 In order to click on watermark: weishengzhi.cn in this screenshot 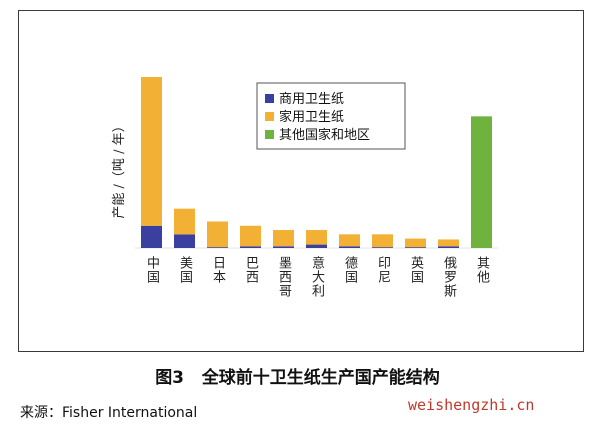, I will do `click(471, 405)`.